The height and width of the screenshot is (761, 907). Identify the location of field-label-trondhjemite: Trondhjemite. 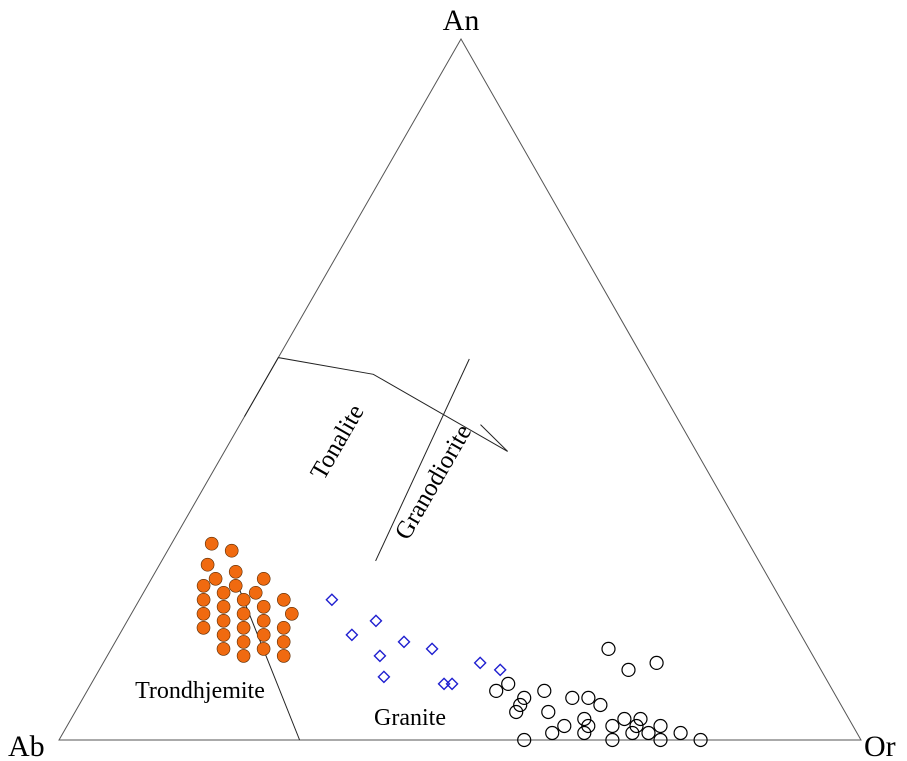
(200, 691).